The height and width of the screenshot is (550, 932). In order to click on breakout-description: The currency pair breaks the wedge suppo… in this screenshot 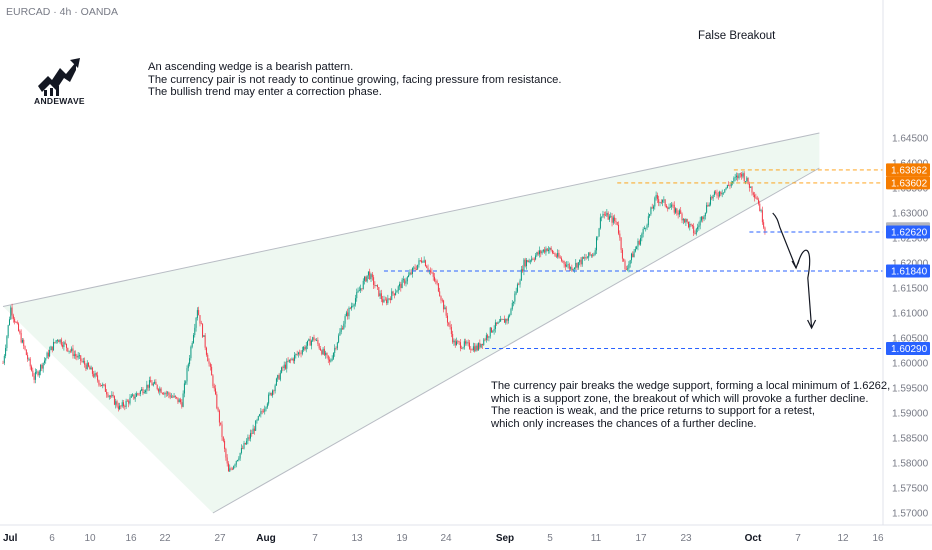, I will do `click(691, 405)`.